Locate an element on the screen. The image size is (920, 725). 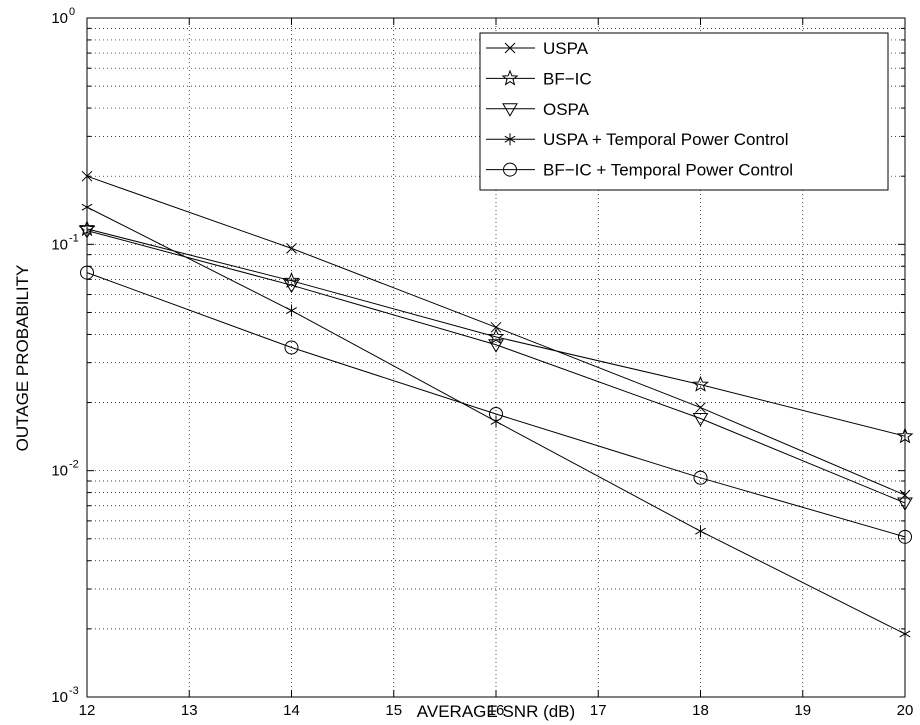
legend-box is located at coordinates (684, 111).